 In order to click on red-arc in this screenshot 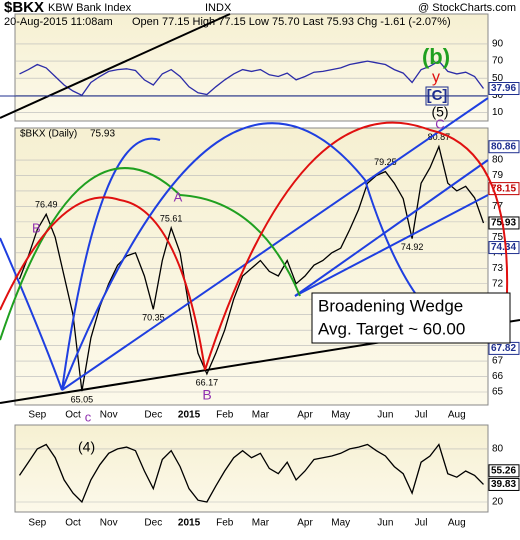, I will do `click(103, 283)`.